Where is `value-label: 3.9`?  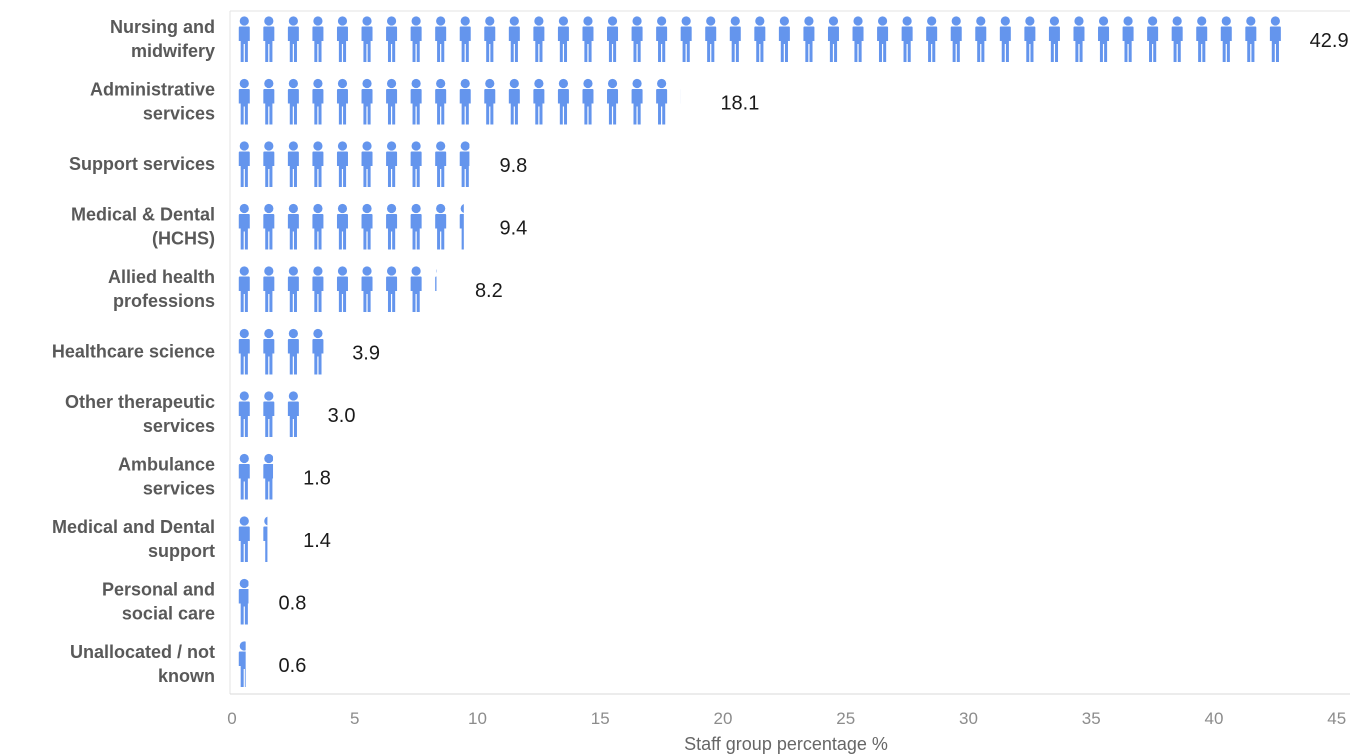
value-label: 3.9 is located at coordinates (366, 354).